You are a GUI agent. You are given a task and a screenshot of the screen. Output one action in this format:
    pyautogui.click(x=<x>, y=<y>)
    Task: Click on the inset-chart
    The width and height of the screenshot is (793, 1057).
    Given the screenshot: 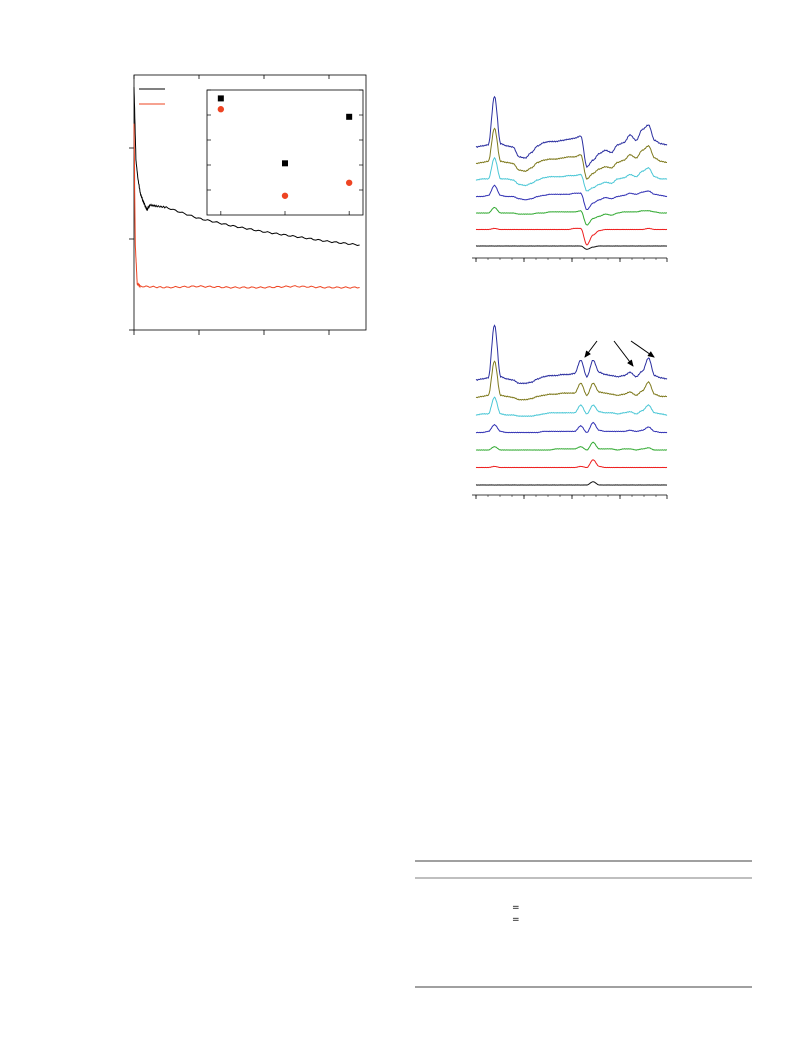 What is the action you would take?
    pyautogui.click(x=285, y=152)
    